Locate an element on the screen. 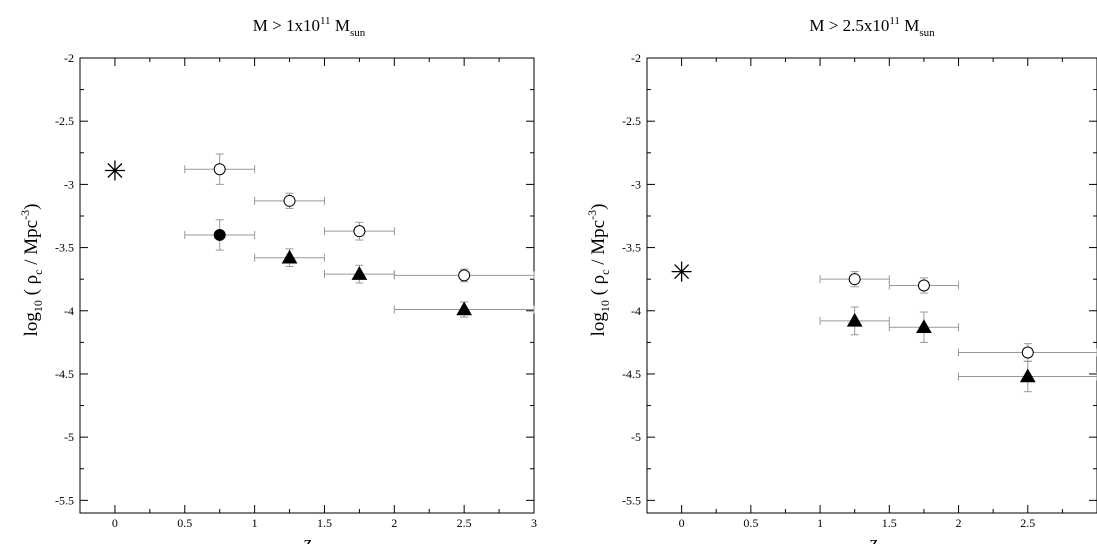  left-filled-circle-point is located at coordinates (219, 234).